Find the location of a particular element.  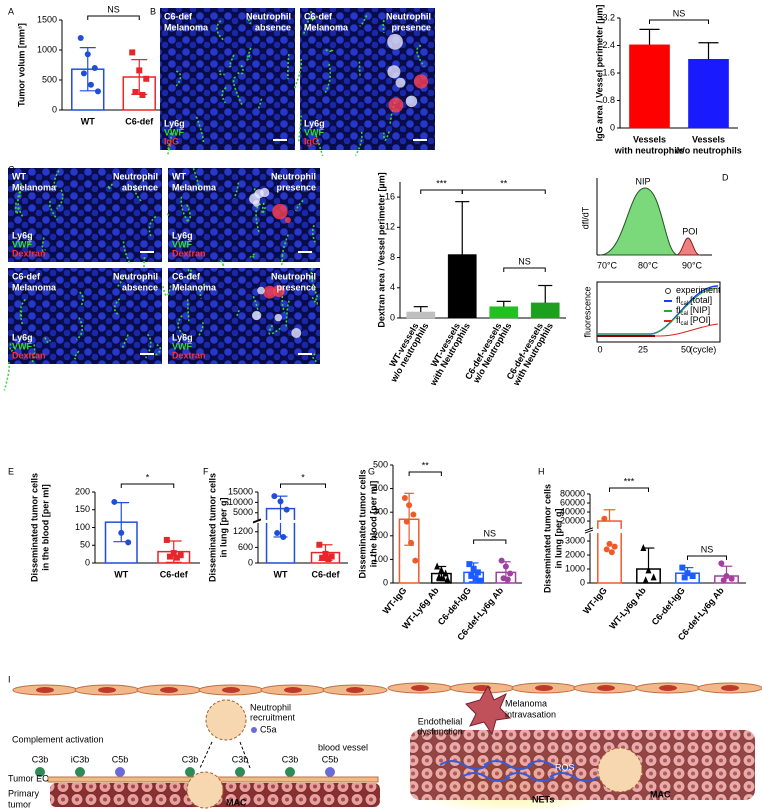

y-tick-label: 2000 is located at coordinates (575, 554).